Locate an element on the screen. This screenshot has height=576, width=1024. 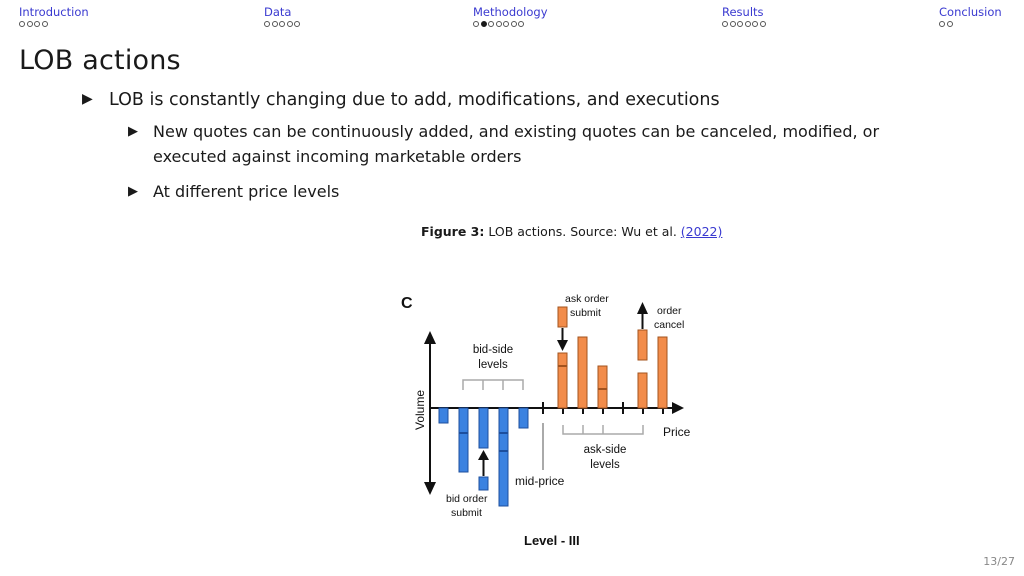
nav-label: Data is located at coordinates (278, 12).